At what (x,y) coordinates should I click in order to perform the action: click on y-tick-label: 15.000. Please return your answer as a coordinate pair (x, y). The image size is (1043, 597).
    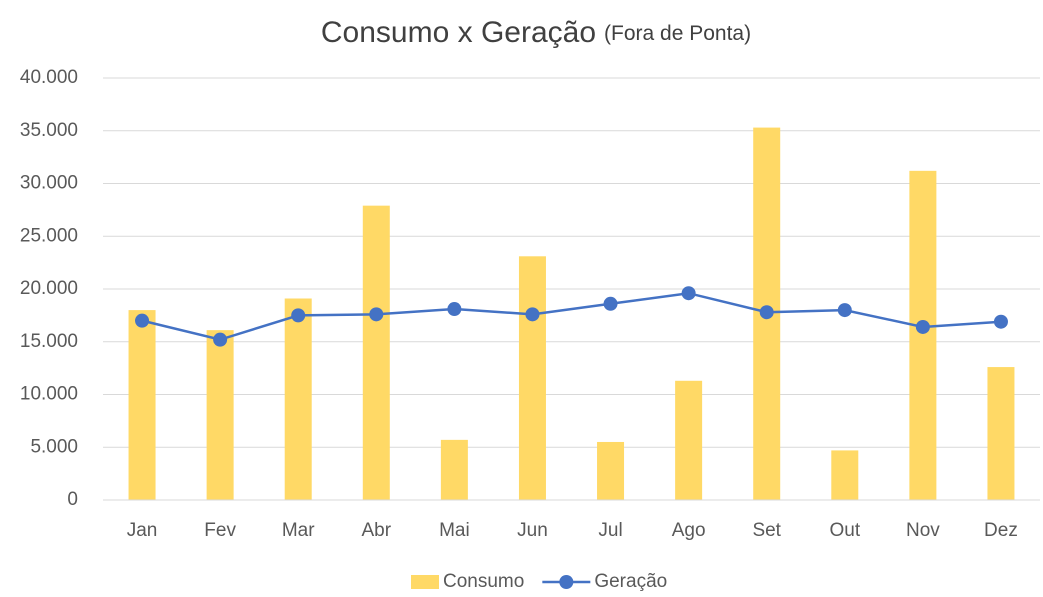
    Looking at the image, I should click on (49, 341).